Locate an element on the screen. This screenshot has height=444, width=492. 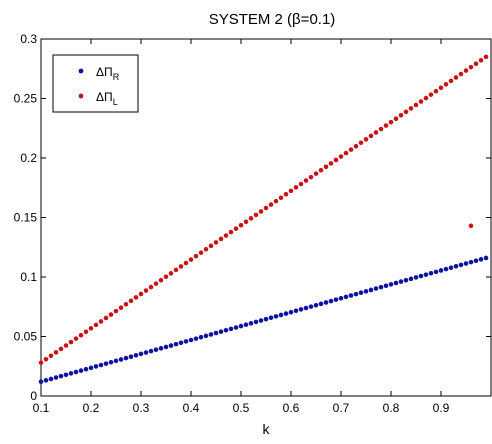
y-tick-label: 0 is located at coordinates (33, 396).